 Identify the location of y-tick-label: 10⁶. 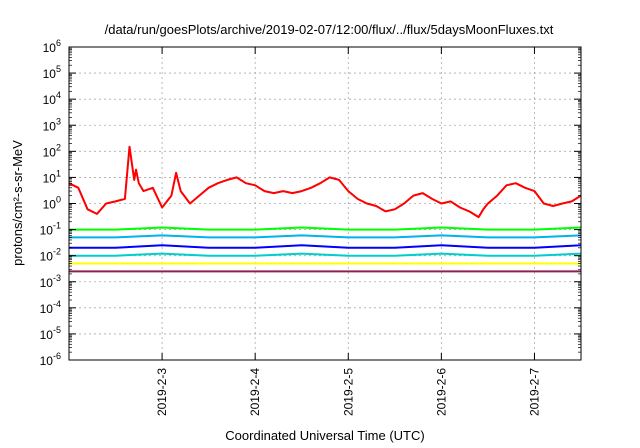
(52, 46).